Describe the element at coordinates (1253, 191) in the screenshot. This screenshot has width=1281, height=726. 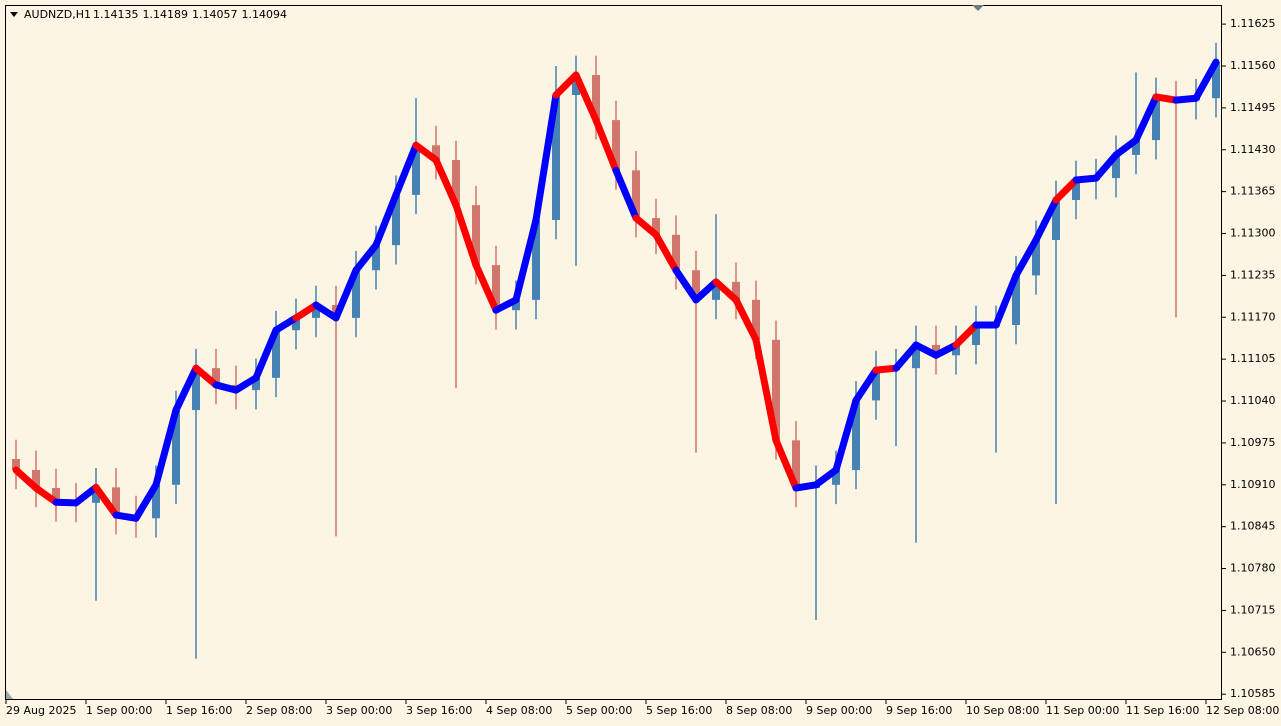
I see `y-tick-label: 1.11365` at that location.